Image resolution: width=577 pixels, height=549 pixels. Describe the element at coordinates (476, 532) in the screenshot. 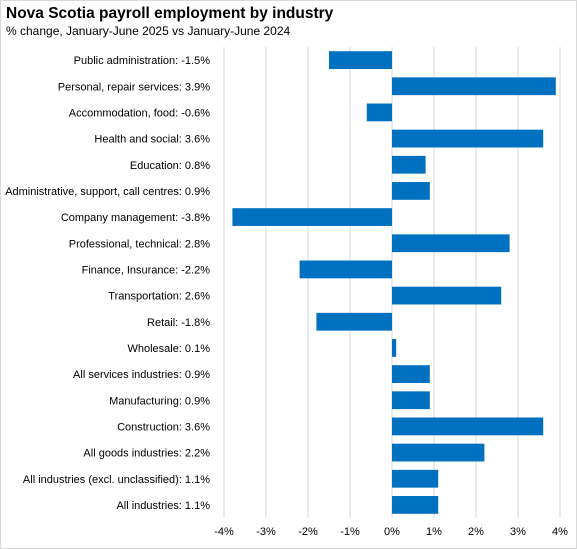

I see `x-tick-label: 2%` at that location.